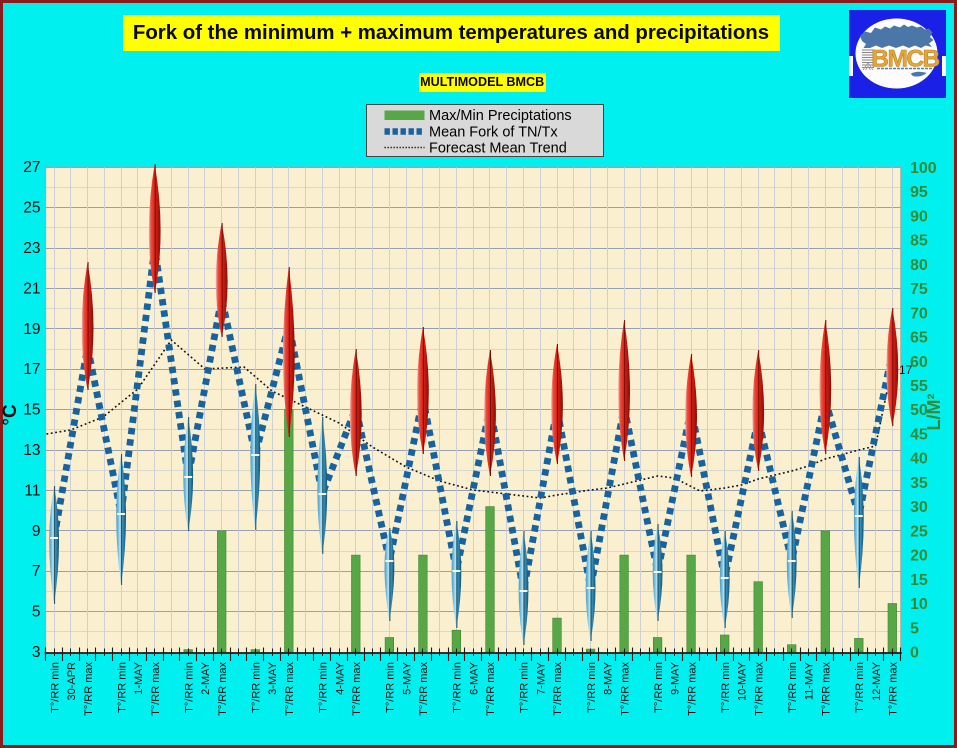 This screenshot has height=748, width=957. Describe the element at coordinates (919, 192) in the screenshot. I see `svg-text: 95` at that location.